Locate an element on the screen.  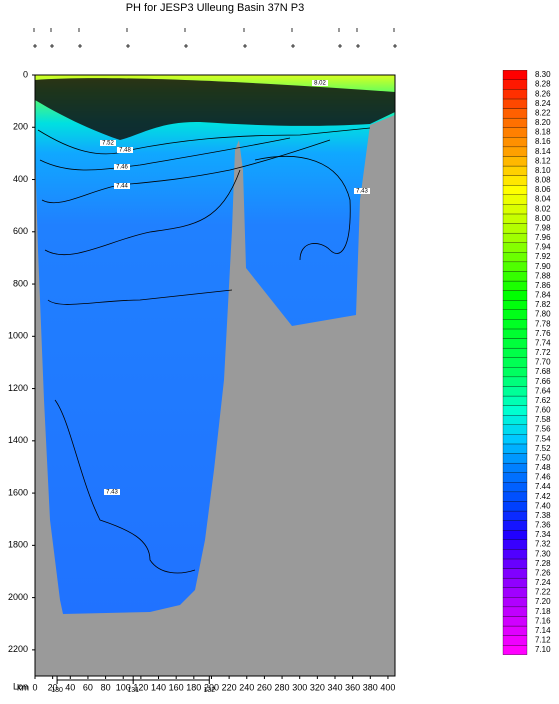
contour-label: 7.46 is located at coordinates (122, 168).